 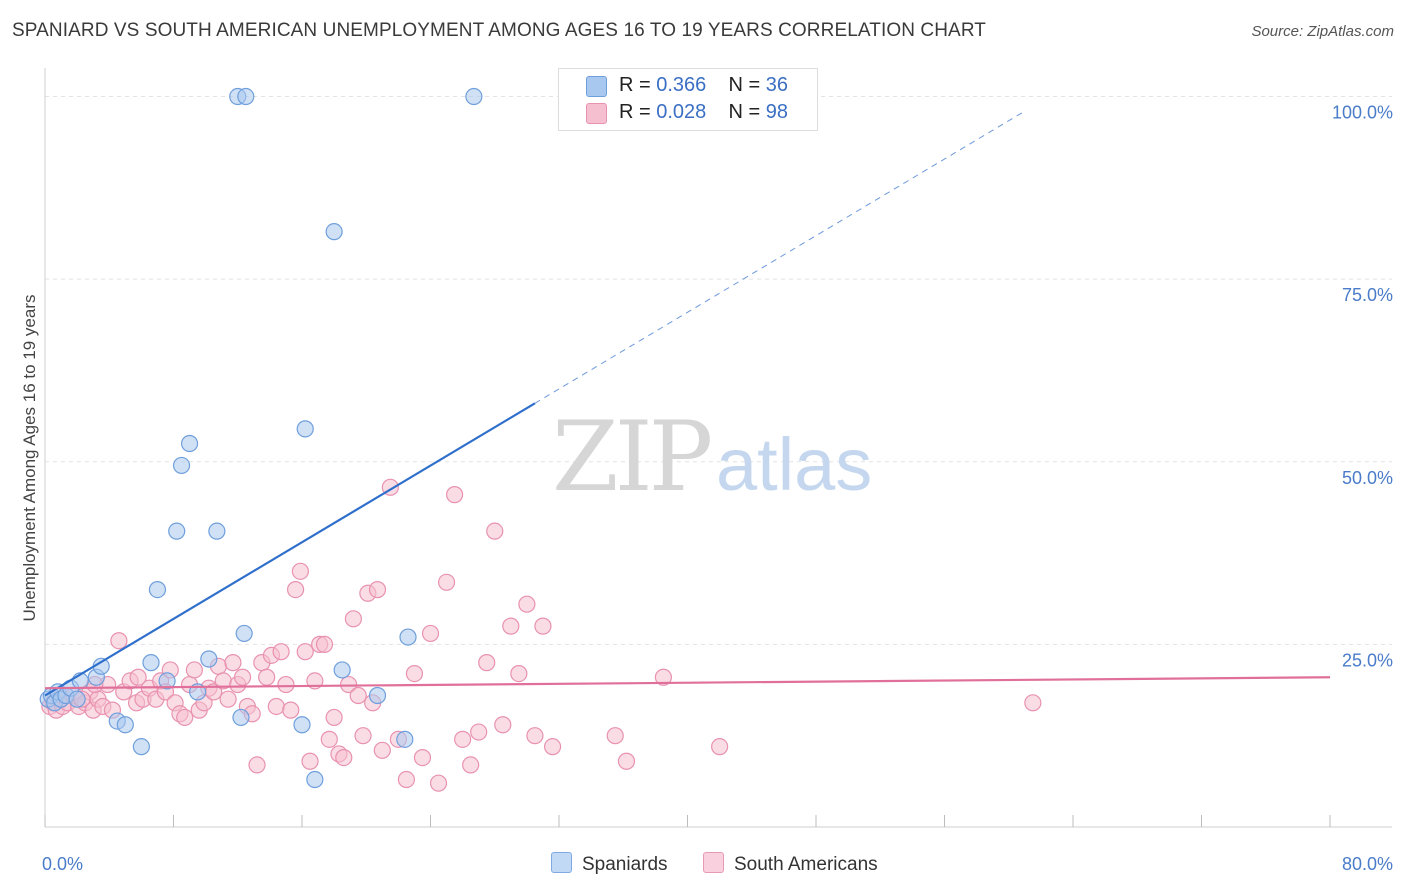 I want to click on spaniards-trend-extension, so click(x=780, y=257).